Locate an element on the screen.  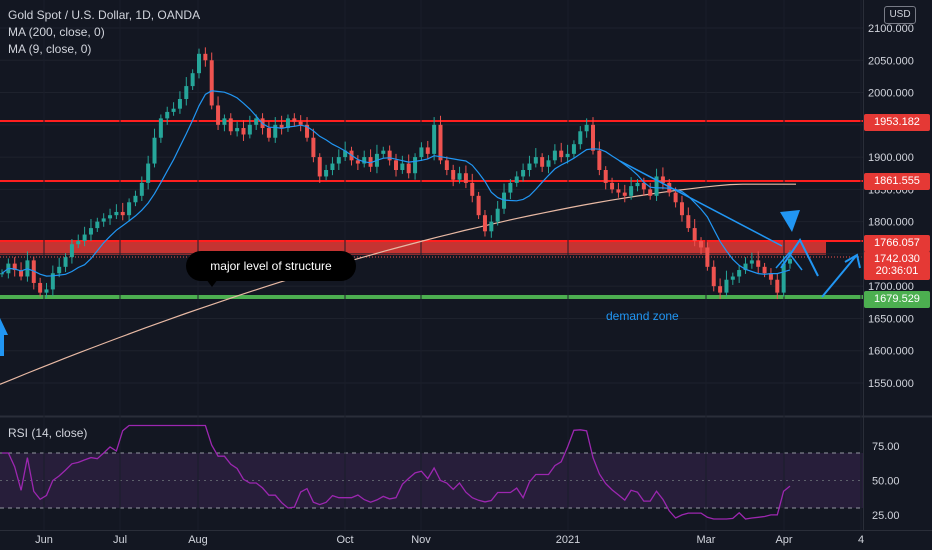
currency-button: USD is located at coordinates (900, 15).